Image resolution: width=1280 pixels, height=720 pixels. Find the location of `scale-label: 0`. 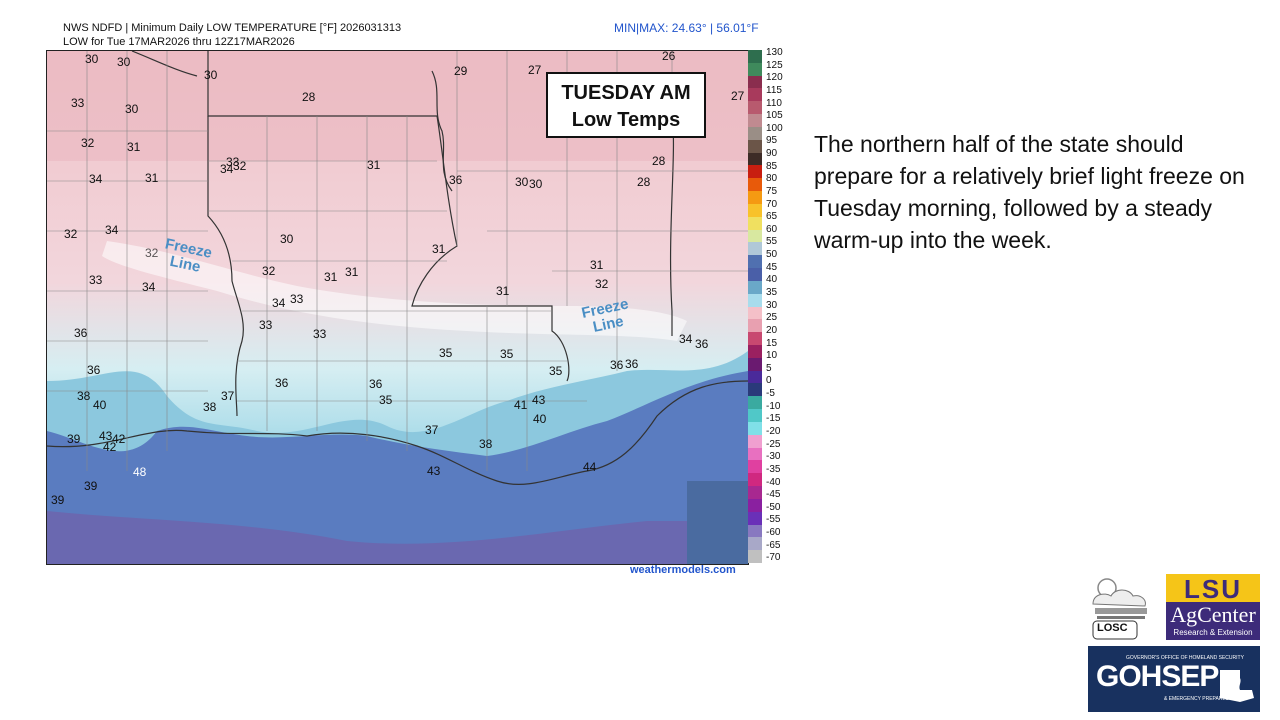

scale-label: 0 is located at coordinates (769, 381).